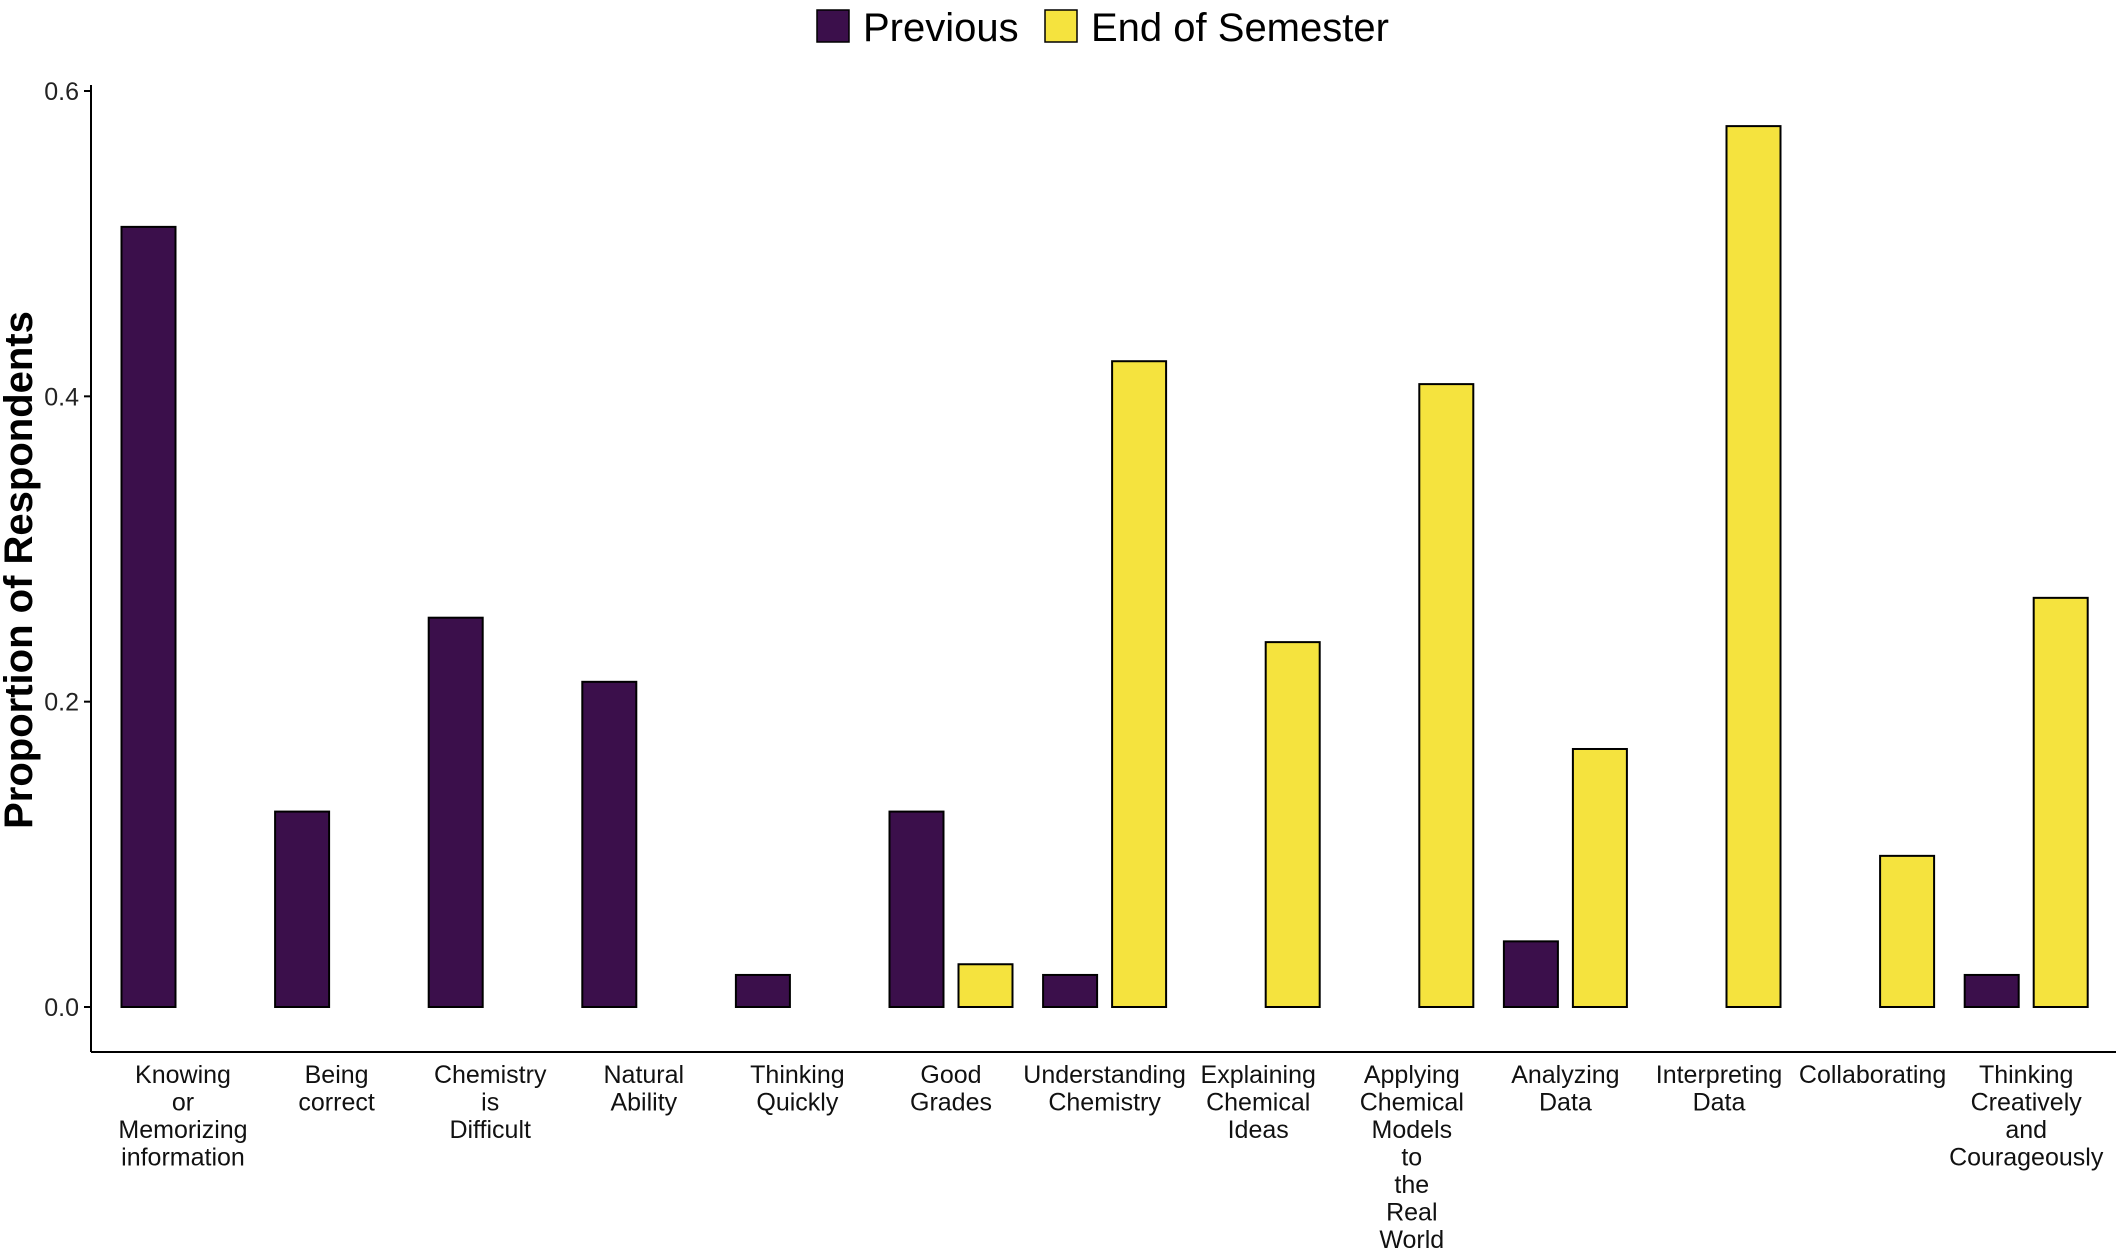 The height and width of the screenshot is (1256, 2120). What do you see at coordinates (2026, 1130) in the screenshot?
I see `x-tick-label-line: and` at bounding box center [2026, 1130].